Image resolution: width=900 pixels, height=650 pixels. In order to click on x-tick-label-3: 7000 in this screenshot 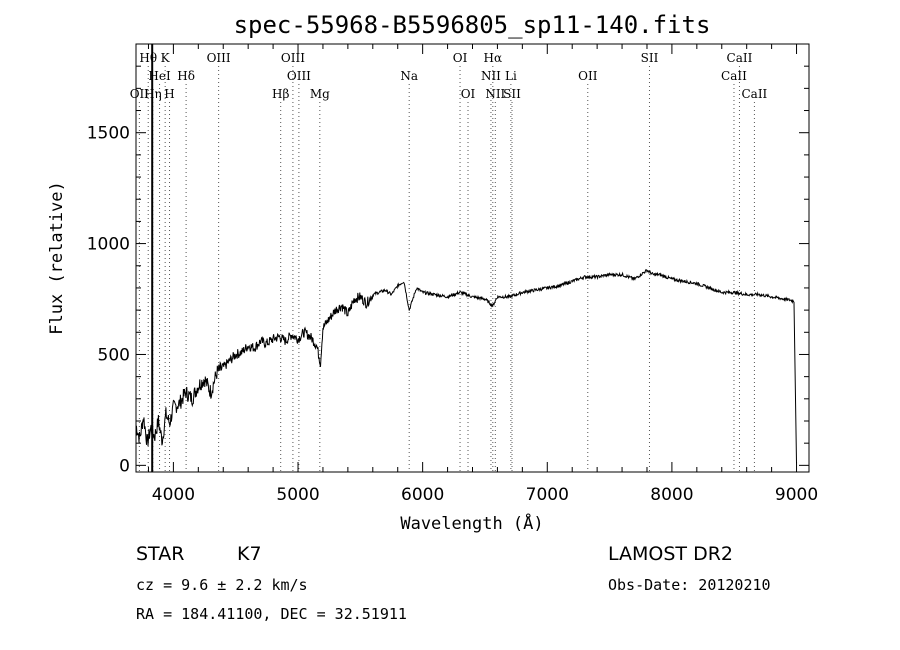, I will do `click(547, 495)`.